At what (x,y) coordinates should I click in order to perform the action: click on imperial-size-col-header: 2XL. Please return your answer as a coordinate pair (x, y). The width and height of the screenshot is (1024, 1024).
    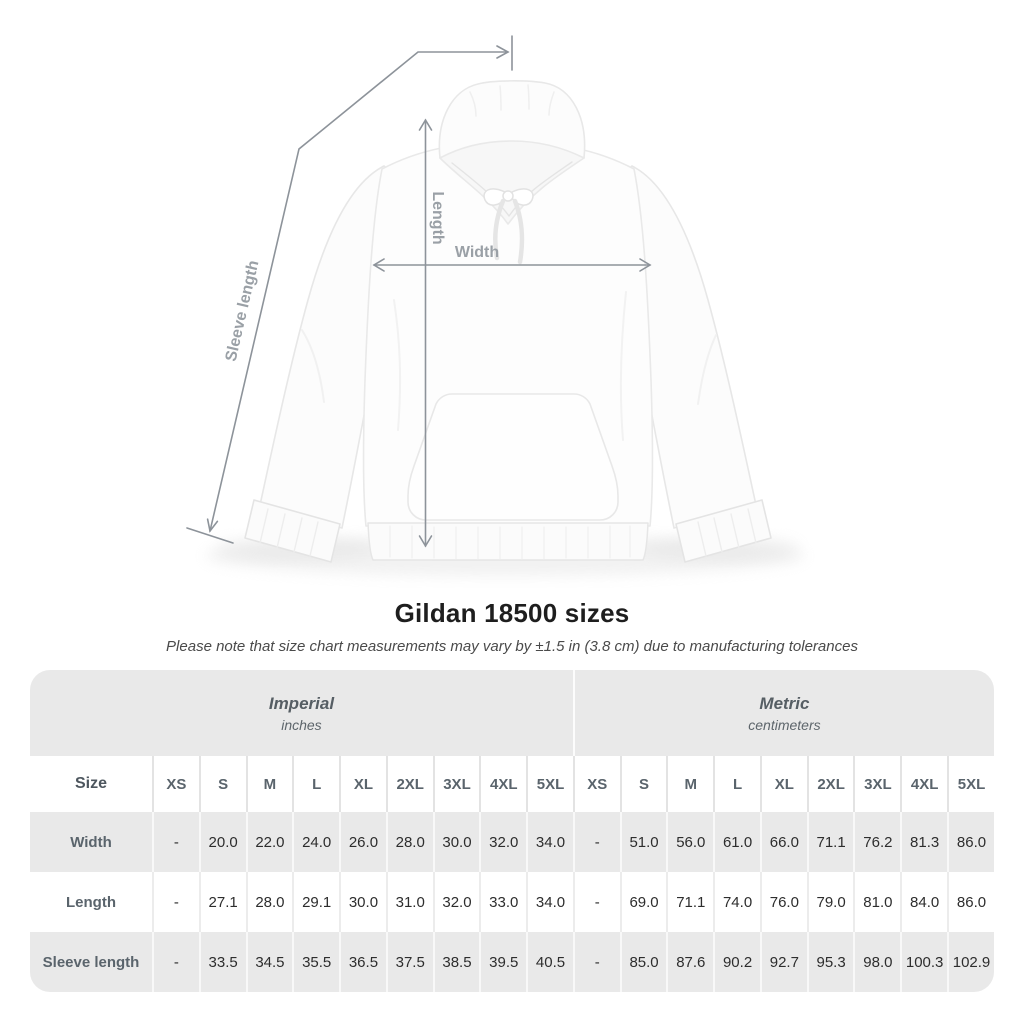
    Looking at the image, I should click on (409, 784).